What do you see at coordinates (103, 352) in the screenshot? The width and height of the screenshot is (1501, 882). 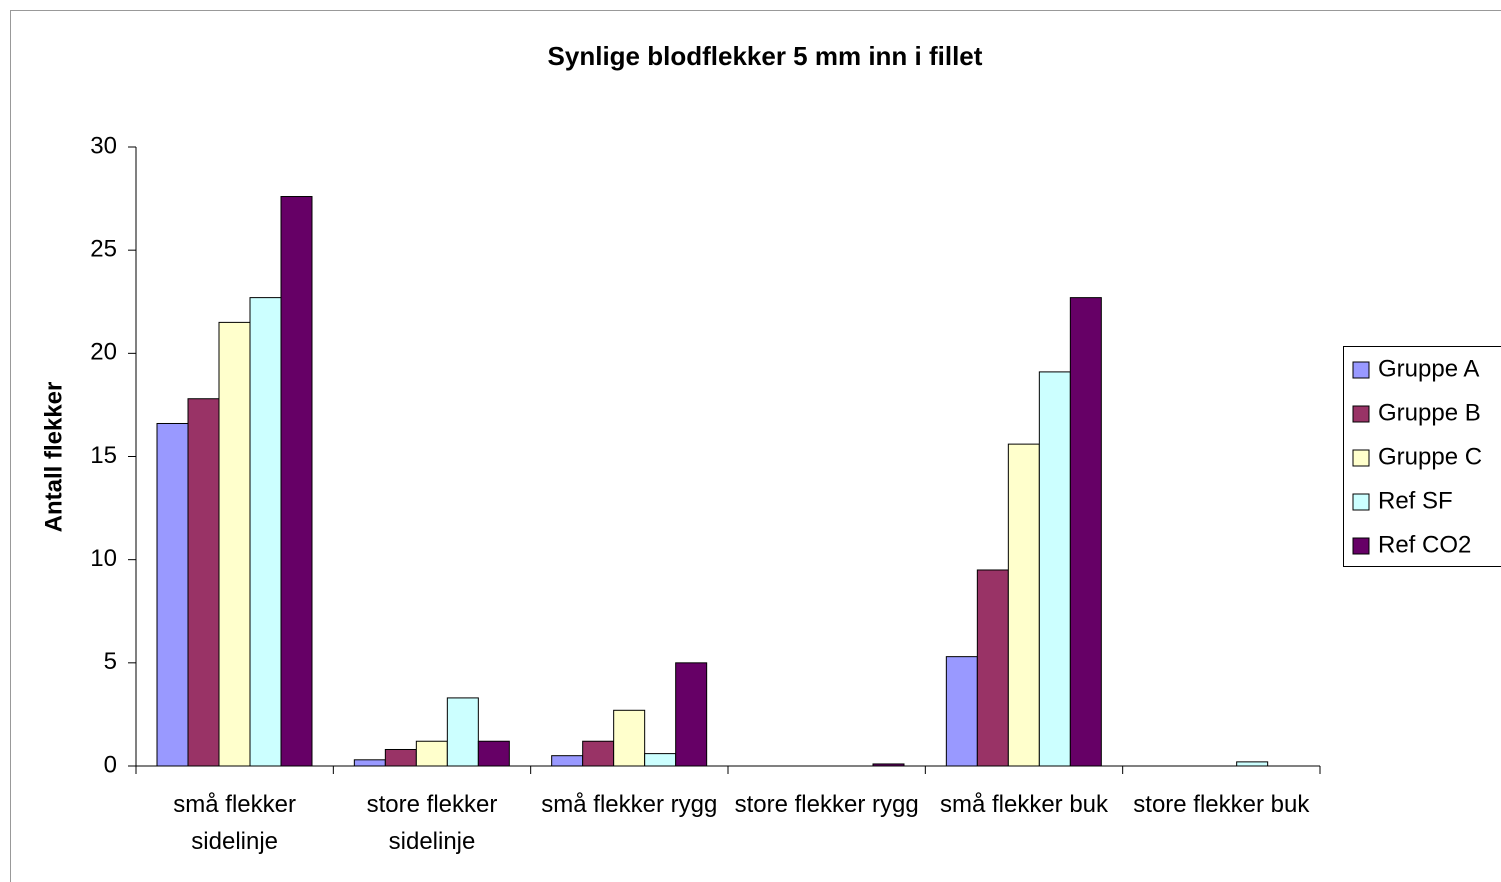 I see `y-tick-label: 20` at bounding box center [103, 352].